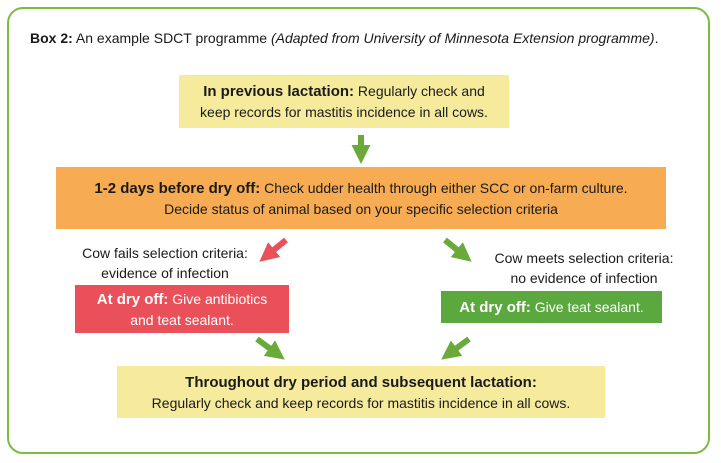 Image resolution: width=721 pixels, height=463 pixels. I want to click on dry-off-sealant-box: At dry off: Give teat sealant., so click(551, 307).